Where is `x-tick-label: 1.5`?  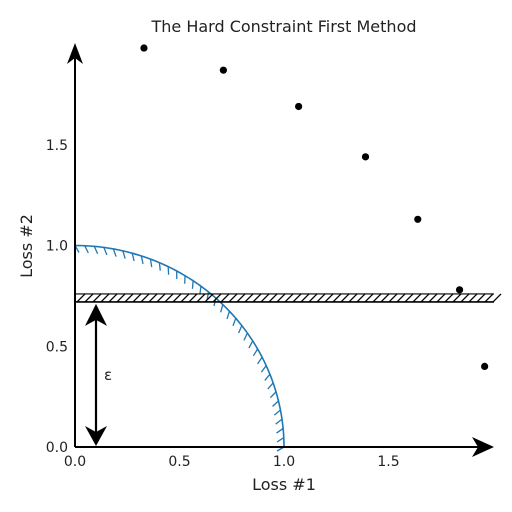 x-tick-label: 1.5 is located at coordinates (388, 462).